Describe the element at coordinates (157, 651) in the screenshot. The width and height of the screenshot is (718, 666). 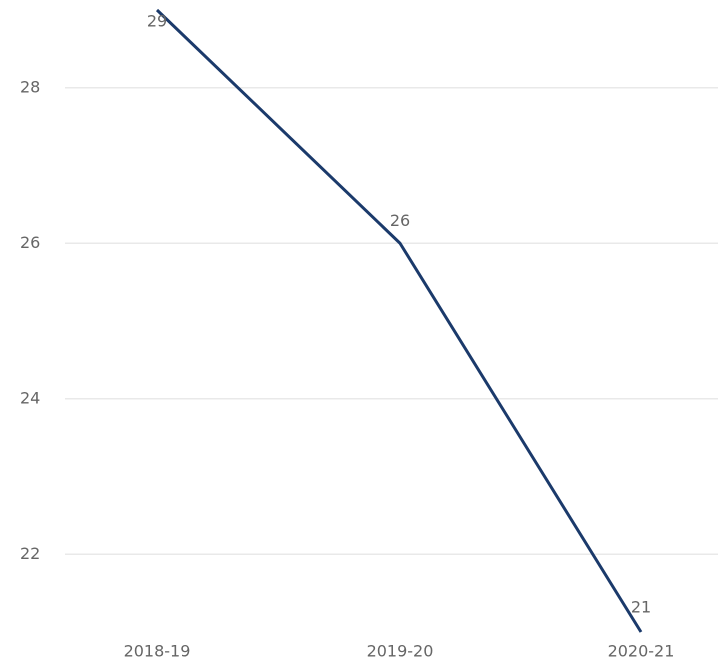
I see `x-tick-label: 2018-19` at that location.